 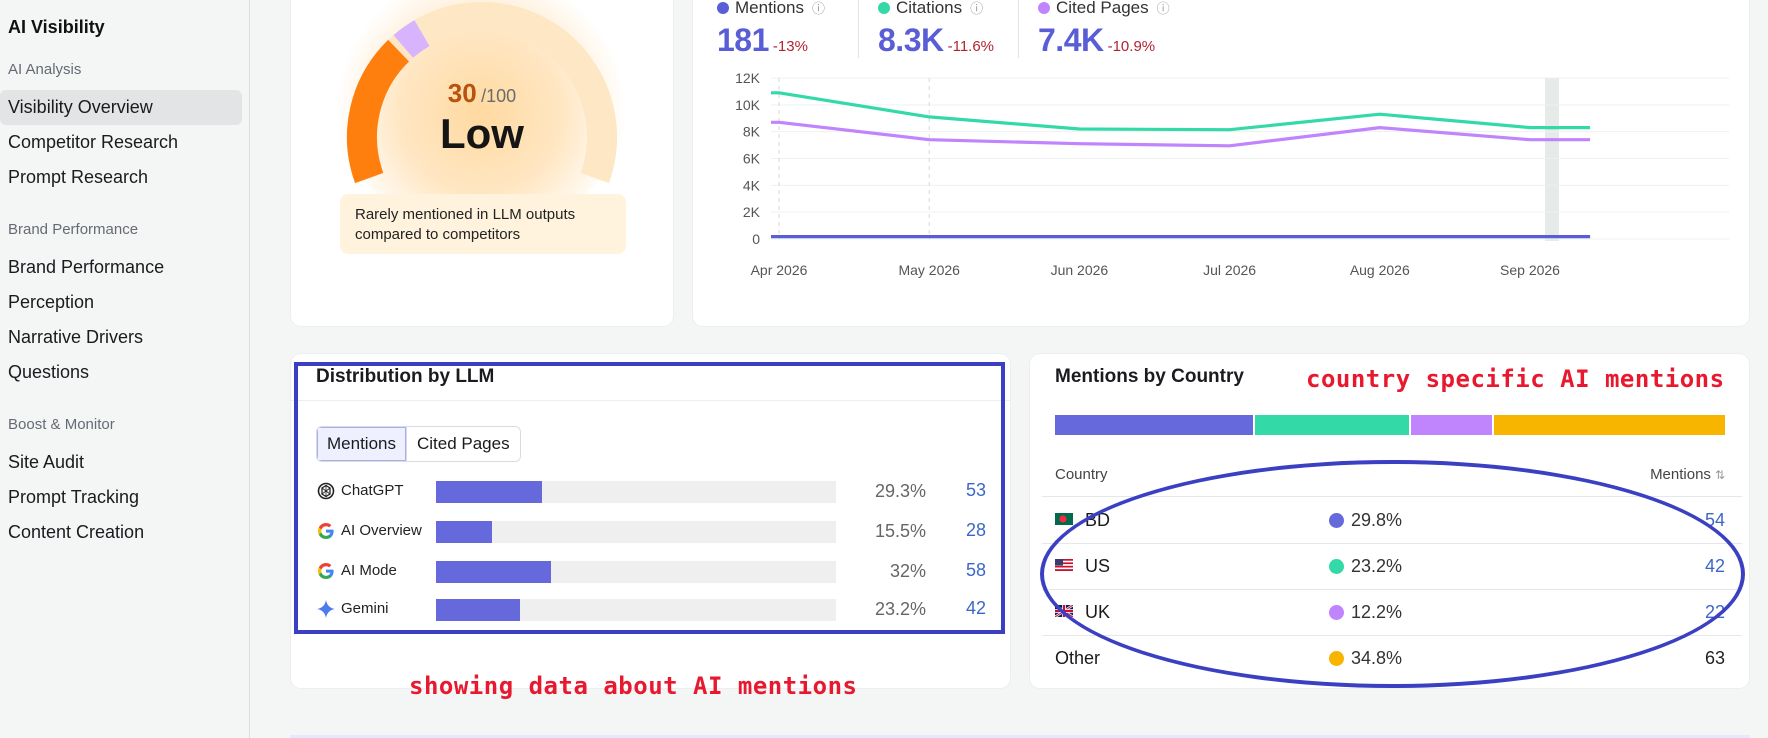 I want to click on sidebar-item-prompt-tracking: Prompt Tracking, so click(x=74, y=497).